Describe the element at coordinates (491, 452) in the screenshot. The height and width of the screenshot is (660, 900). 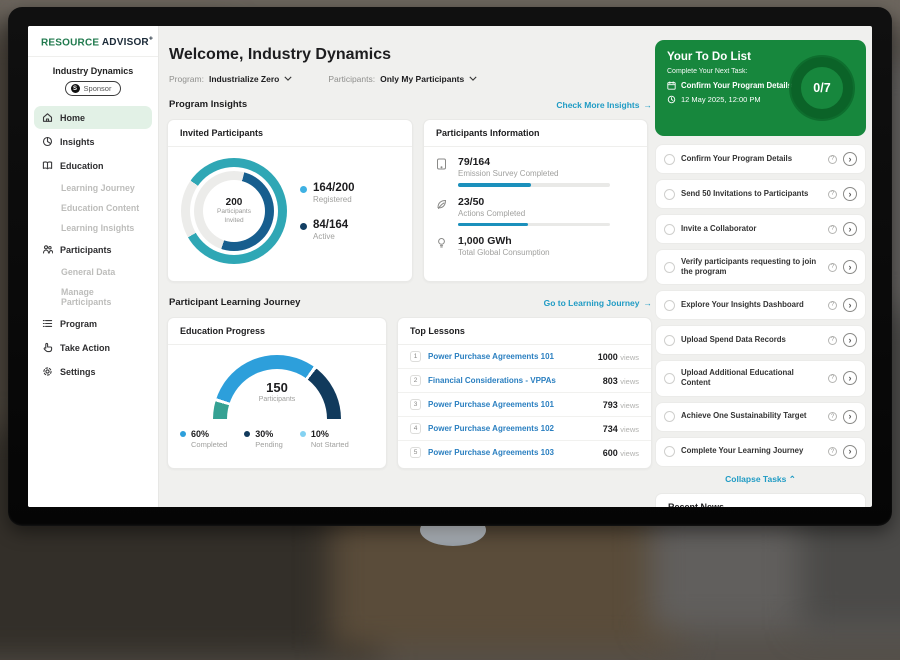
I see `lesson-link: Power Purchase Agreements 103` at that location.